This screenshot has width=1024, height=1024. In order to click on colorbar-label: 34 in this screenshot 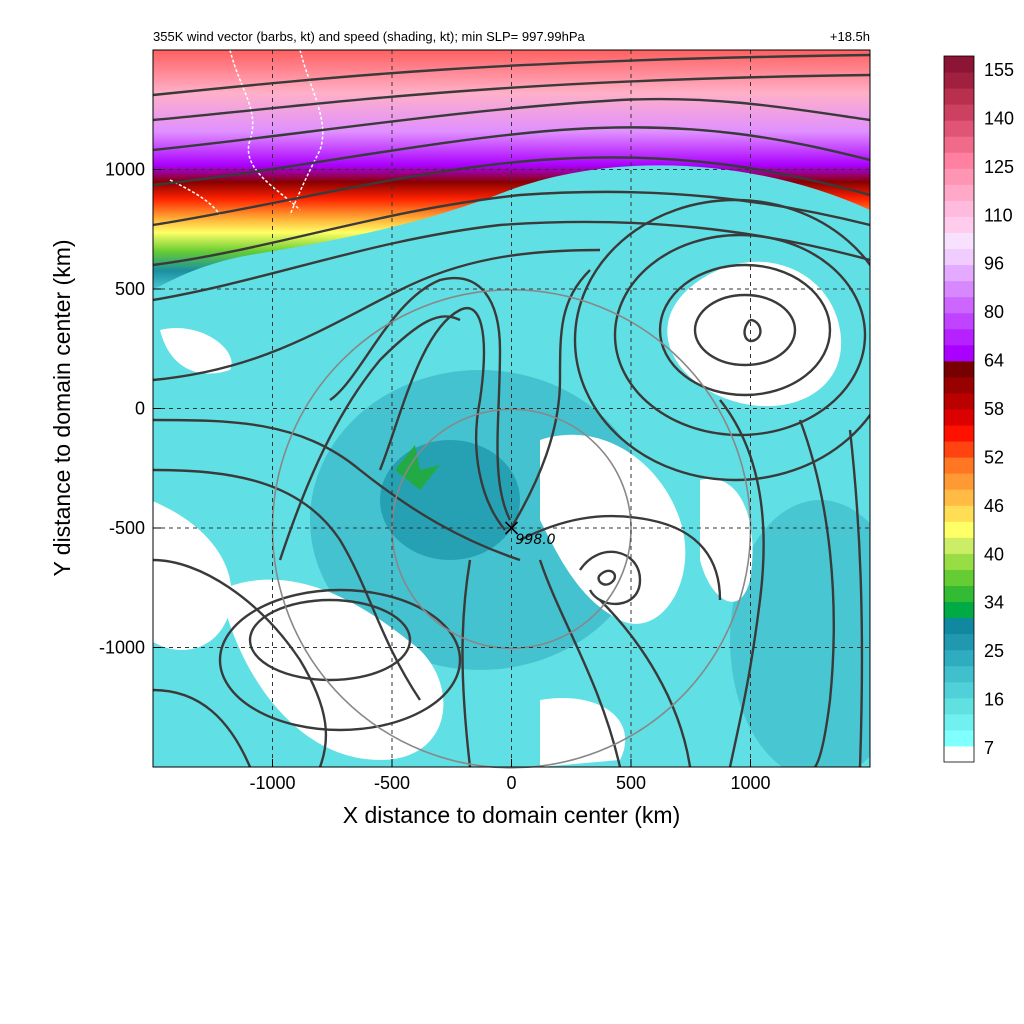, I will do `click(994, 603)`.